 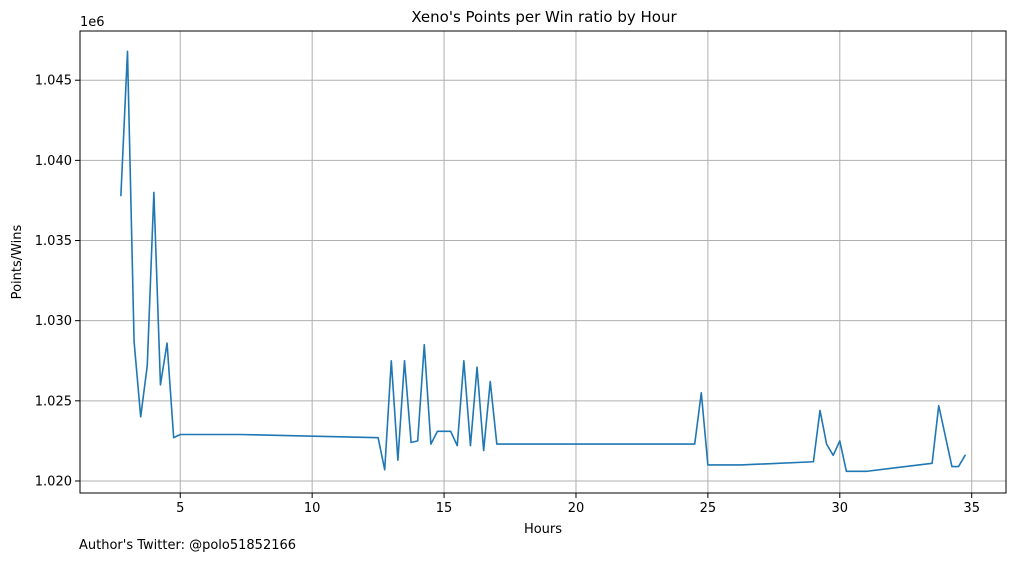 I want to click on y-tick-label: 1.025, so click(x=53, y=401).